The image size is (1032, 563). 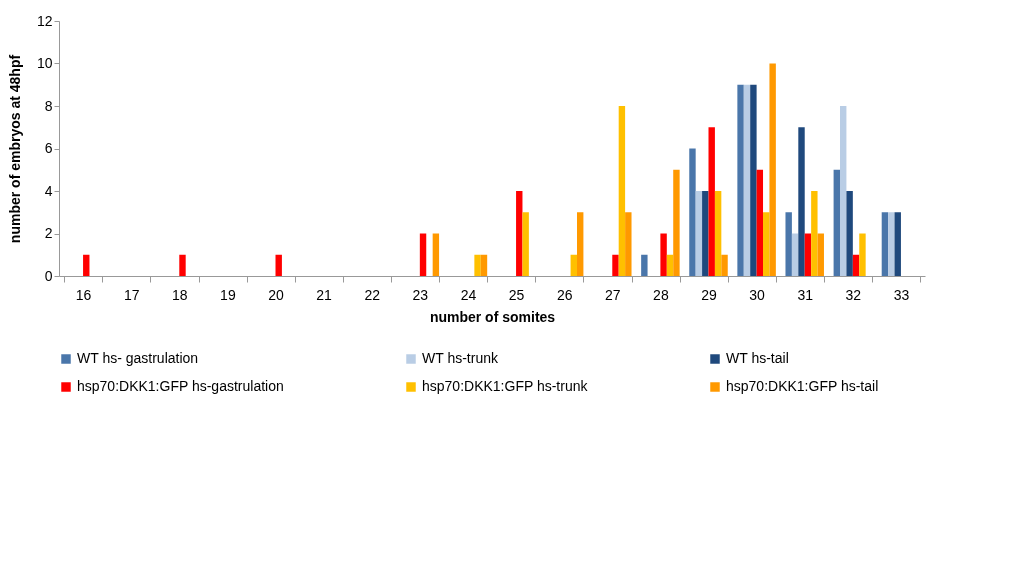 What do you see at coordinates (757, 358) in the screenshot?
I see `legend-label: WT hs-tail` at bounding box center [757, 358].